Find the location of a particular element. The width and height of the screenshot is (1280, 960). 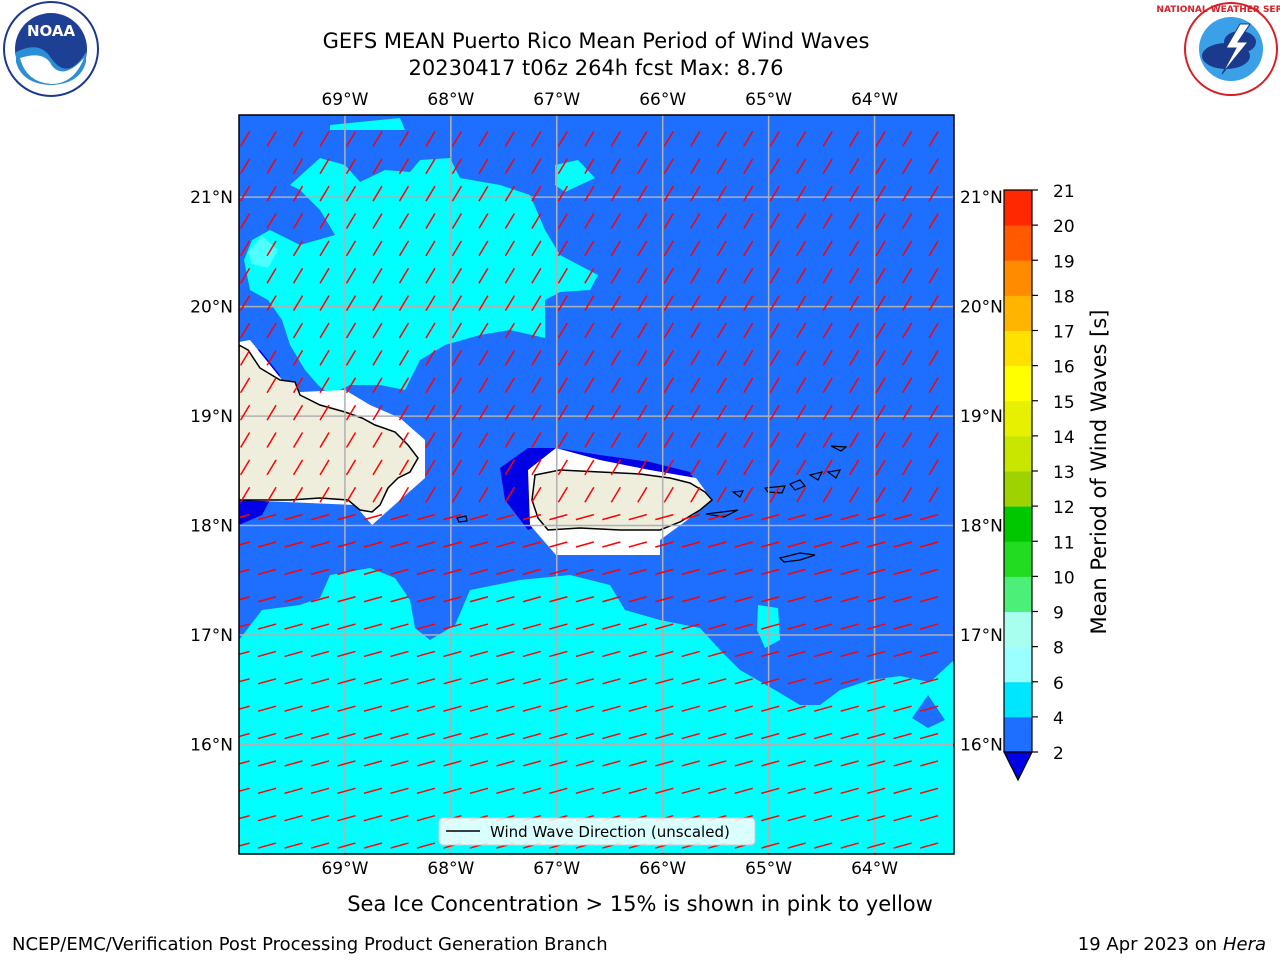

colorbar-tick-label: 17 is located at coordinates (1064, 333).